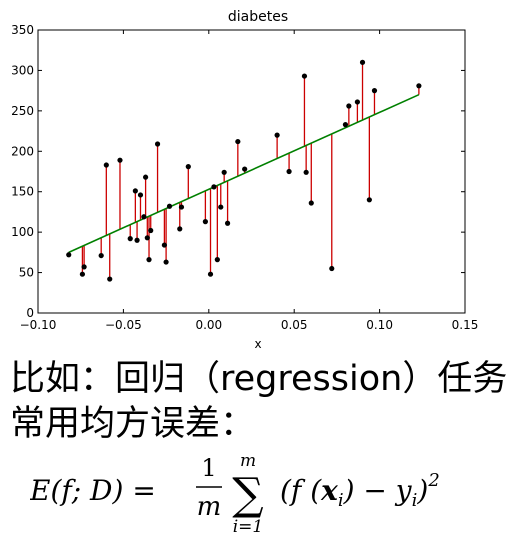  Describe the element at coordinates (93, 490) in the screenshot. I see `formula-lhs: E(f; D) =` at that location.